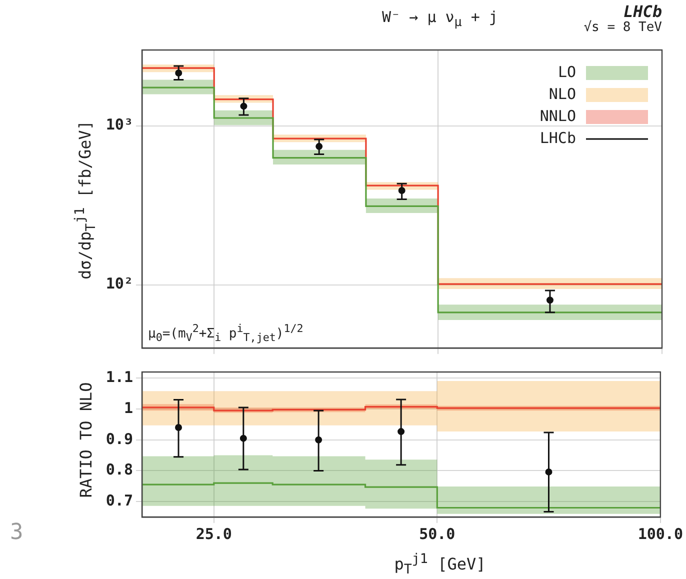  Describe the element at coordinates (440, 565) in the screenshot. I see `x-axis-title: p$_{T}$$^{j1}$ [GeV]` at that location.